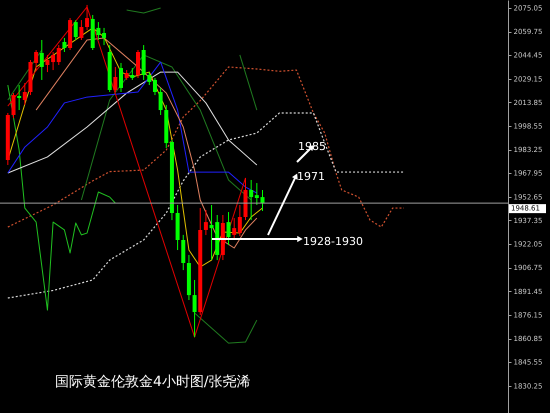  Describe the element at coordinates (311, 176) in the screenshot. I see `annotation: 1971` at that location.